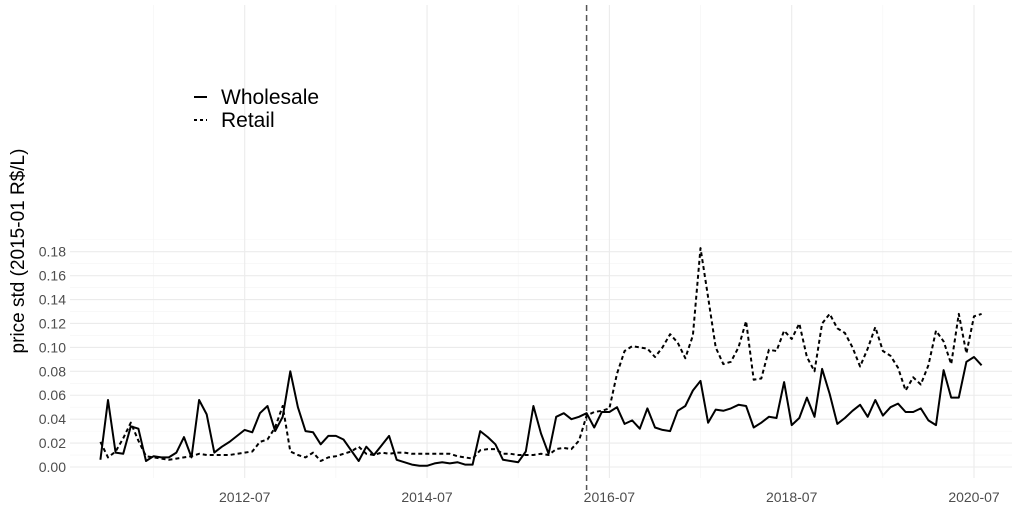  Describe the element at coordinates (792, 497) in the screenshot. I see `x-tick-label: 2018-07` at that location.